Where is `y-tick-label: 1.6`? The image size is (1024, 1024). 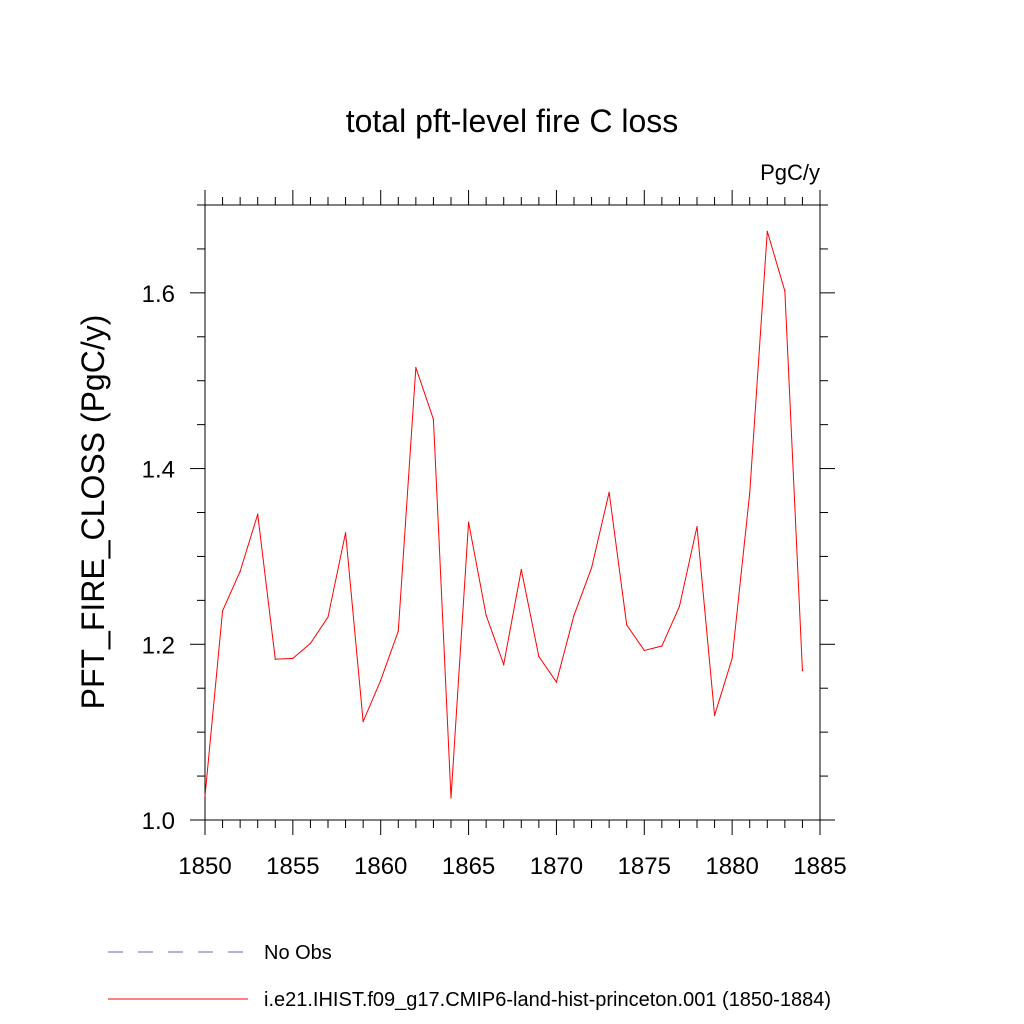
y-tick-label: 1.6 is located at coordinates (158, 294).